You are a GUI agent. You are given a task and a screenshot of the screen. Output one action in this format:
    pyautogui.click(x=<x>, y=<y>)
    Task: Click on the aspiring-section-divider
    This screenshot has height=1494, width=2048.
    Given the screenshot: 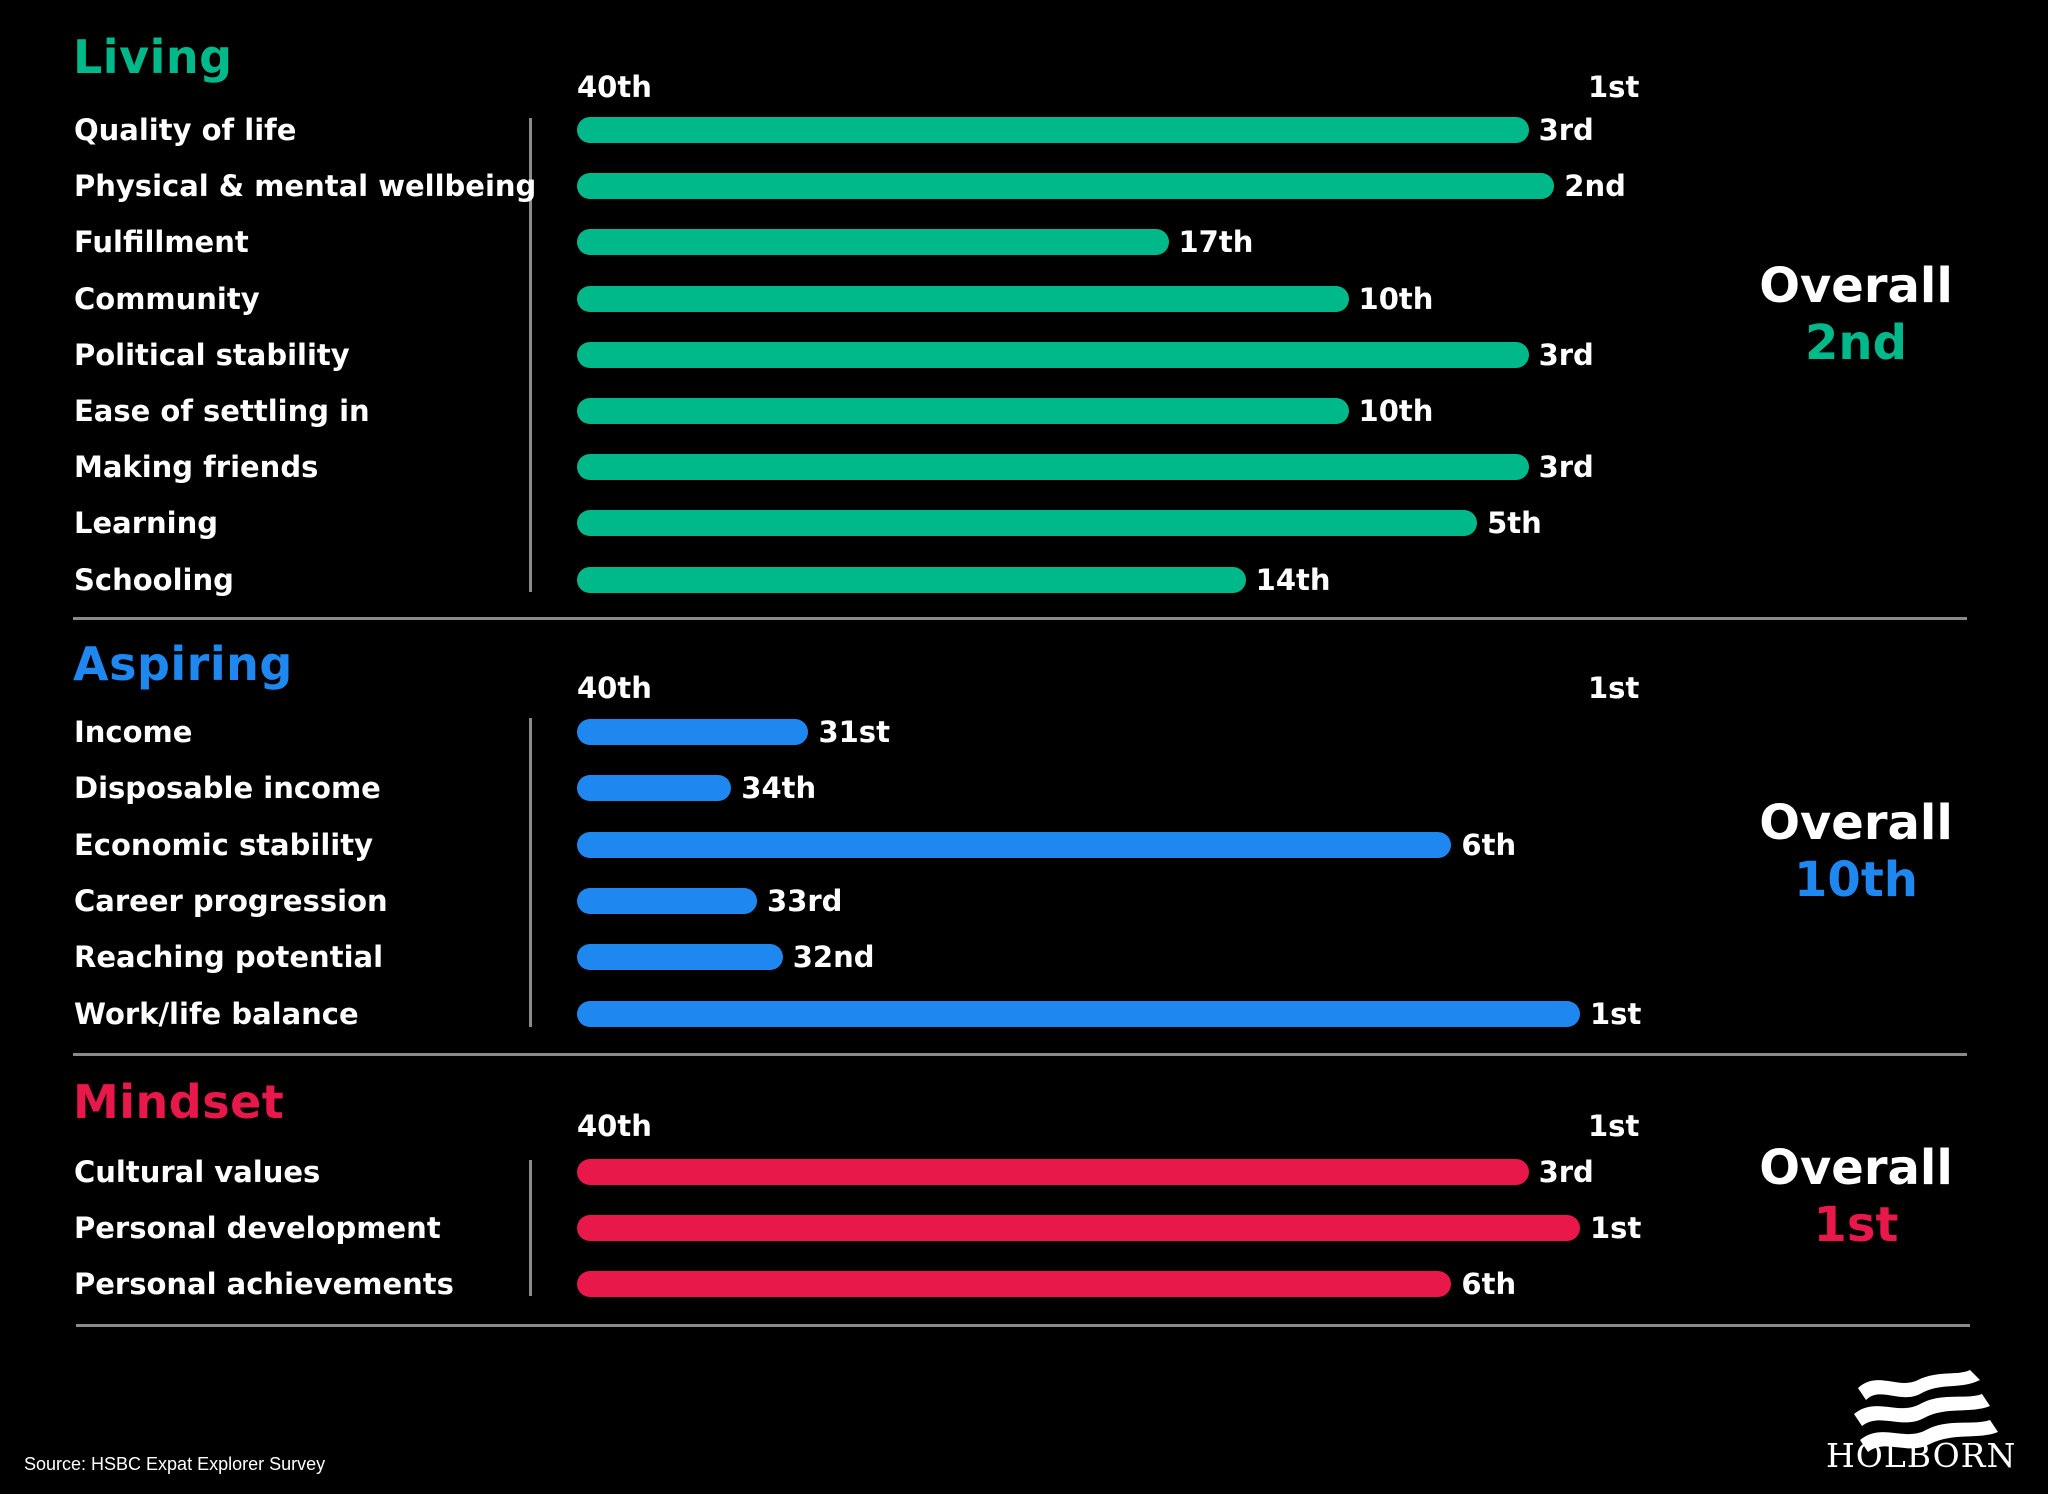 What is the action you would take?
    pyautogui.click(x=1020, y=1054)
    